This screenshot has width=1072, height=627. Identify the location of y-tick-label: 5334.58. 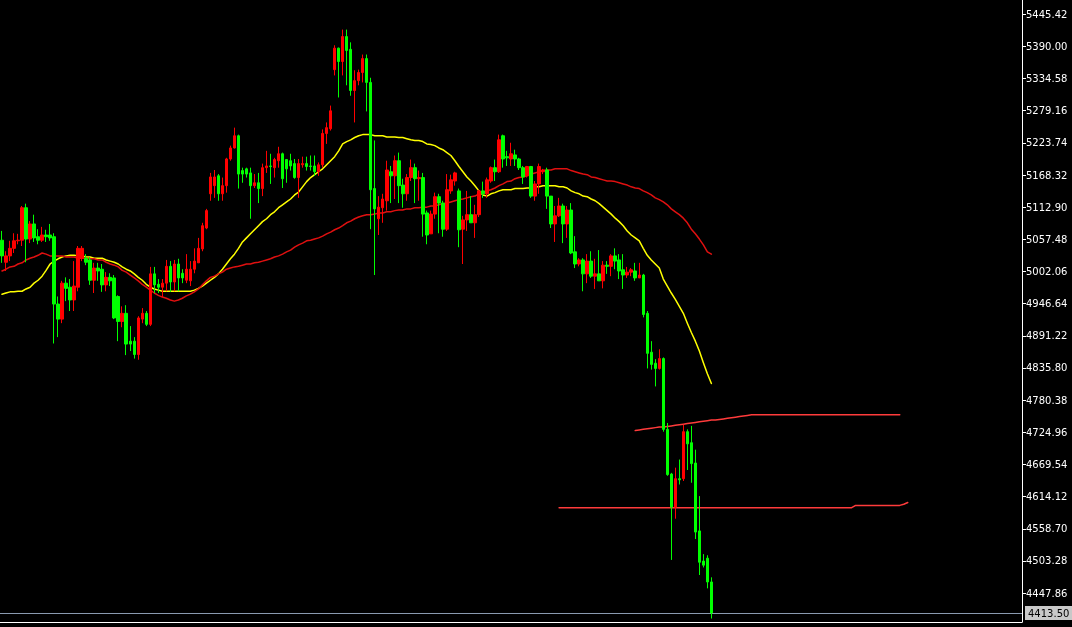
(1047, 79).